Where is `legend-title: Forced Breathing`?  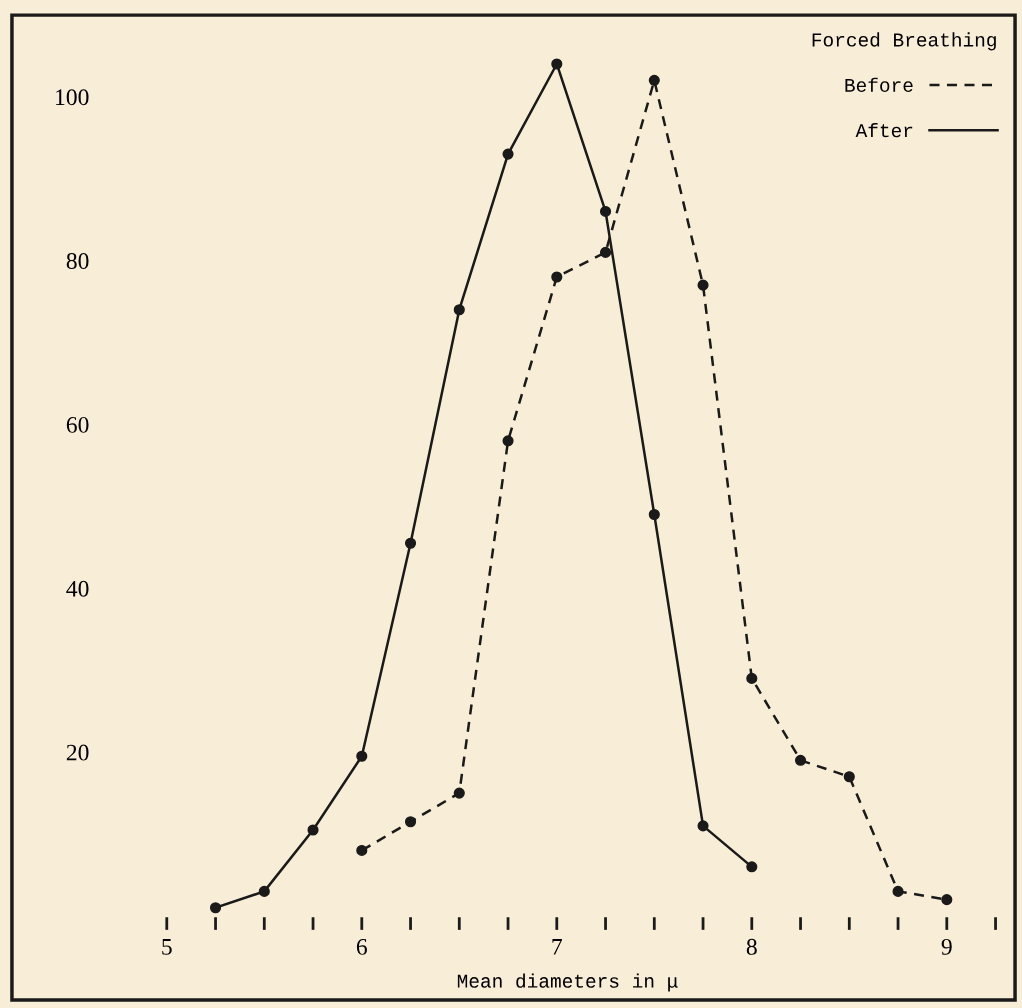 legend-title: Forced Breathing is located at coordinates (904, 41).